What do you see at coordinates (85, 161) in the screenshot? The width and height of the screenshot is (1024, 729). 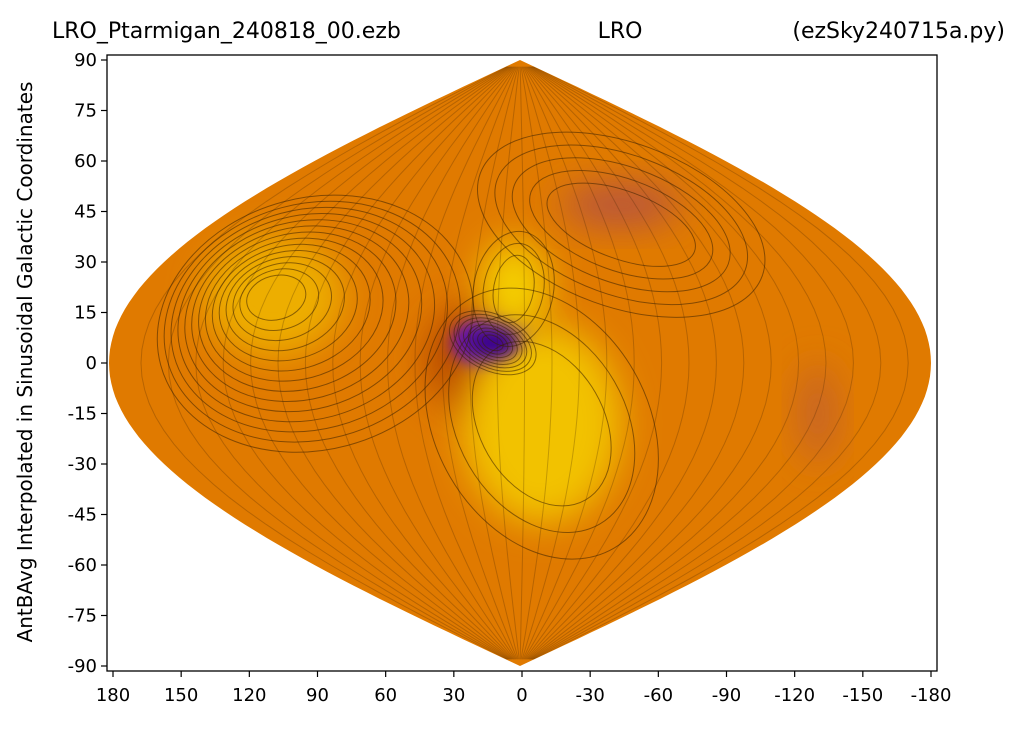 I see `y-tick-label: 60` at bounding box center [85, 161].